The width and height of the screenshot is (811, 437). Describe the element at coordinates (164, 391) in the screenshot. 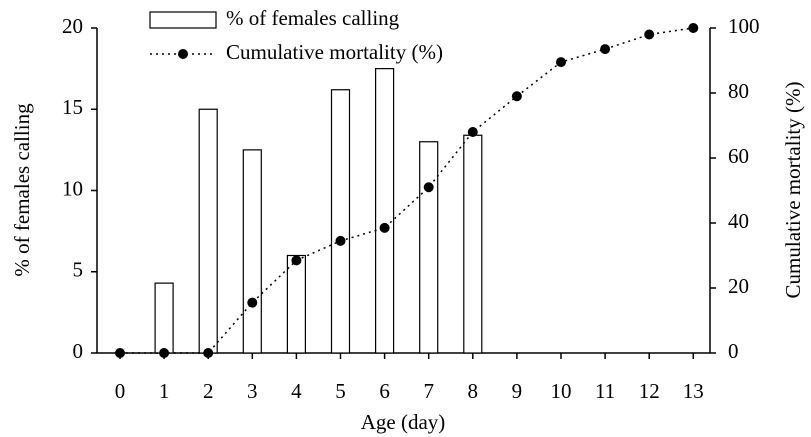

I see `x-tick-label: 1` at that location.